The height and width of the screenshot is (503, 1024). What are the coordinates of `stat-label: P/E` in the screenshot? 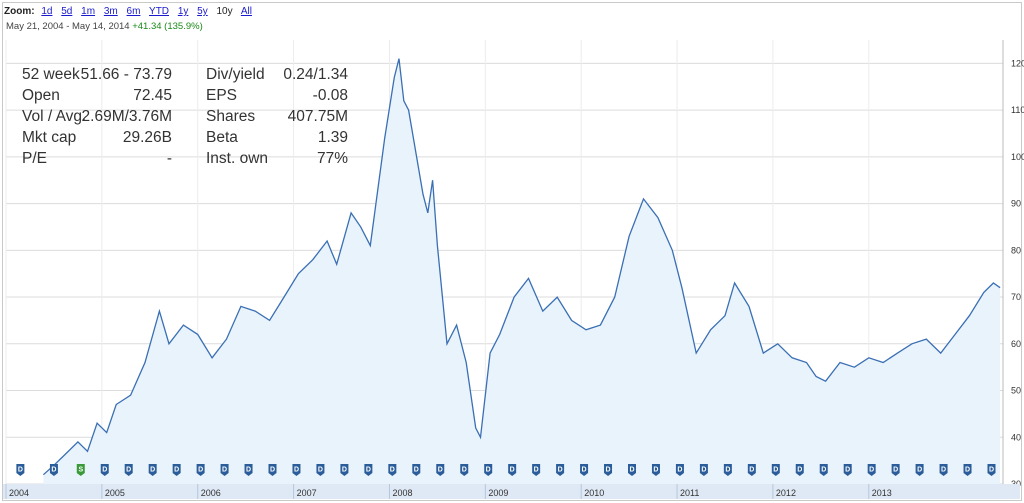 It's located at (34, 158).